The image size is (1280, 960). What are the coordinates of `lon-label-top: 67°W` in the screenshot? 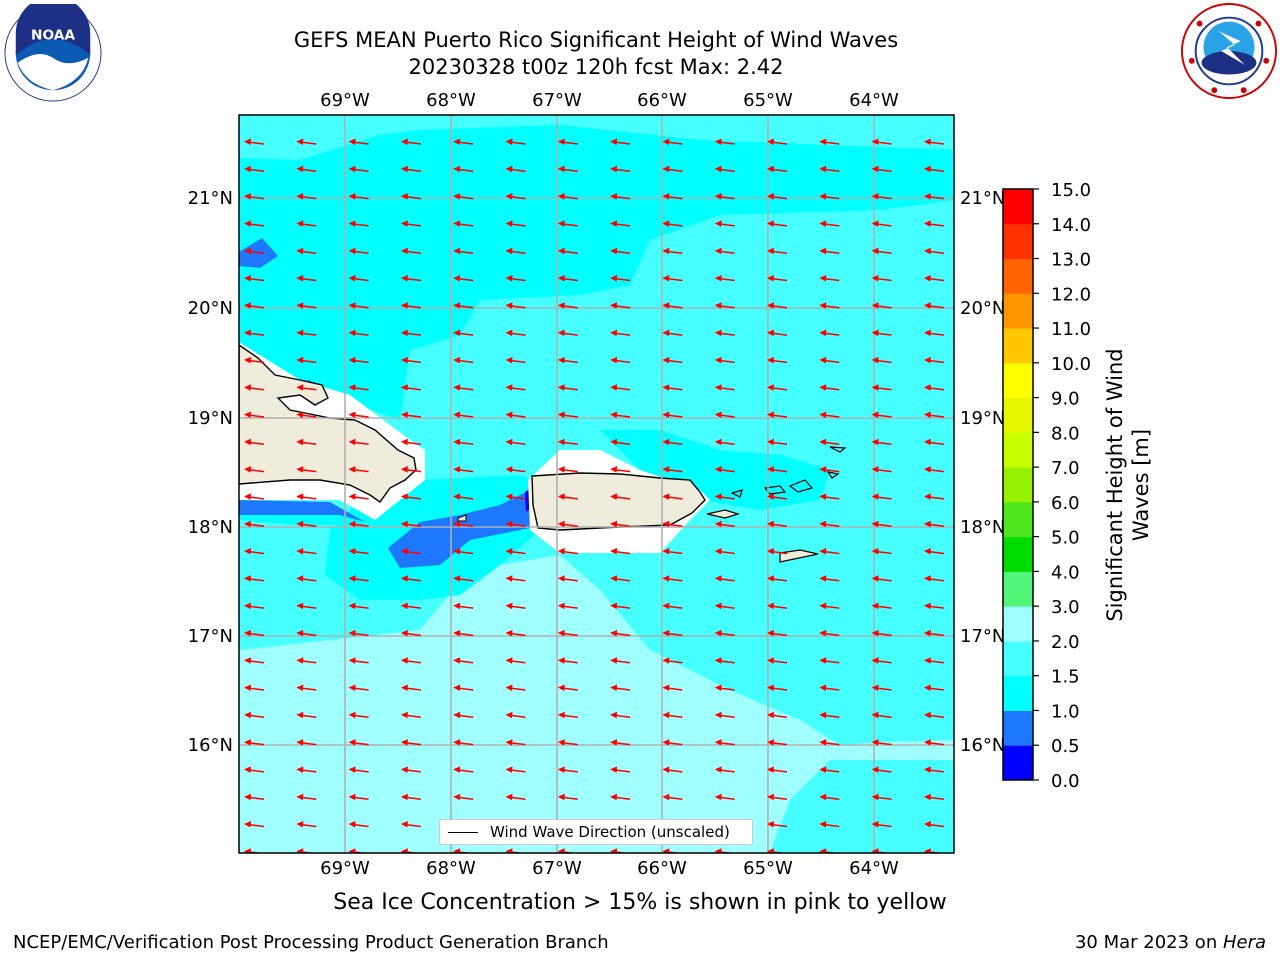 It's located at (557, 100).